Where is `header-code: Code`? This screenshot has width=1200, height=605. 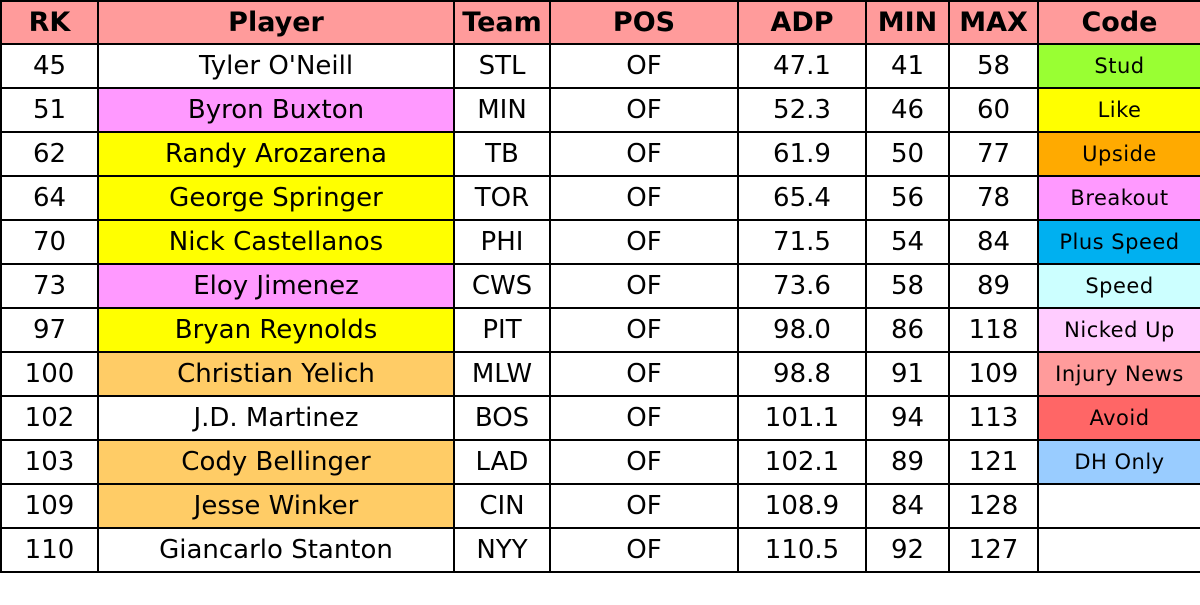
header-code: Code is located at coordinates (1118, 22).